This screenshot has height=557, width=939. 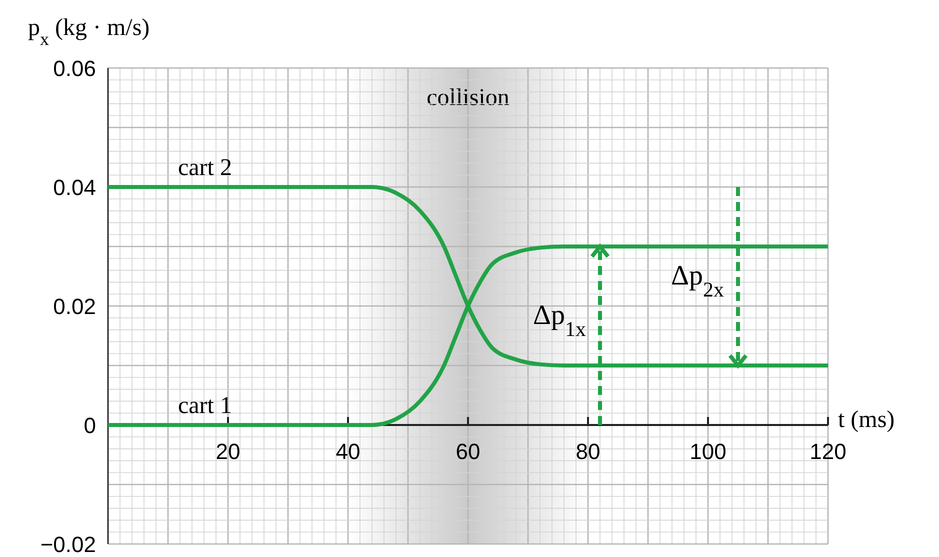 What do you see at coordinates (697, 281) in the screenshot?
I see `ref-line-label: Δp$_{2x}$` at bounding box center [697, 281].